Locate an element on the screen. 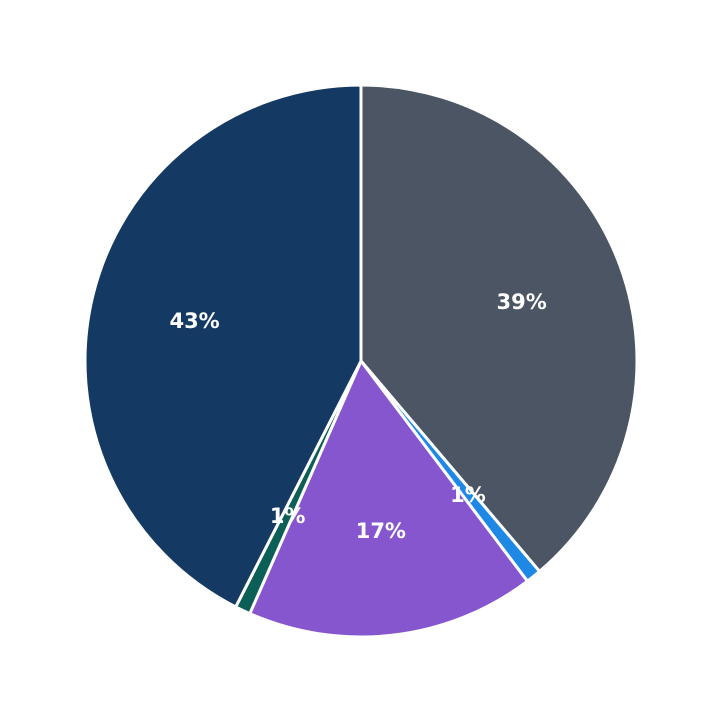  slice-label: 39% is located at coordinates (521, 302).